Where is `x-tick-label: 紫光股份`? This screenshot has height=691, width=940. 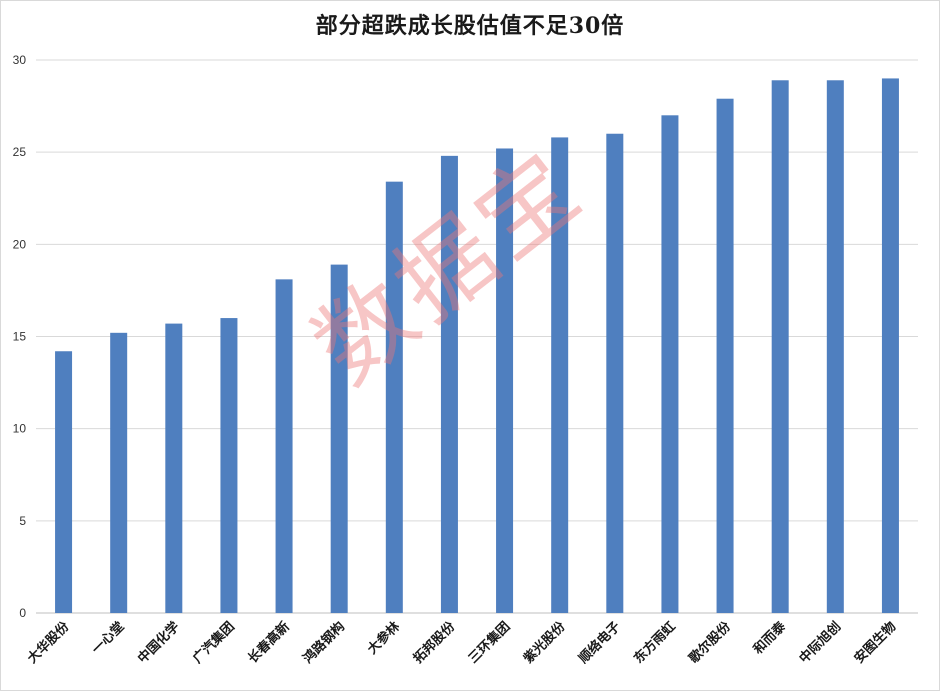 x-tick-label: 紫光股份 is located at coordinates (544, 642).